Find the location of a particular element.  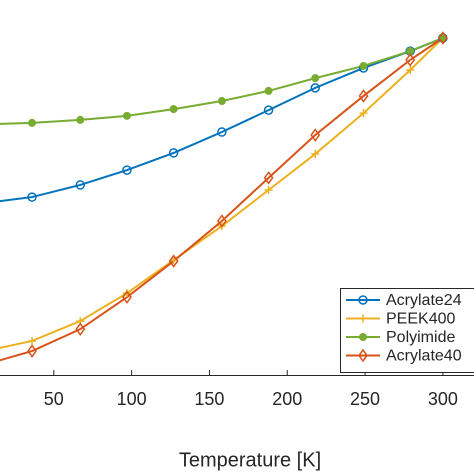

x-tick-label: 250 is located at coordinates (365, 399).